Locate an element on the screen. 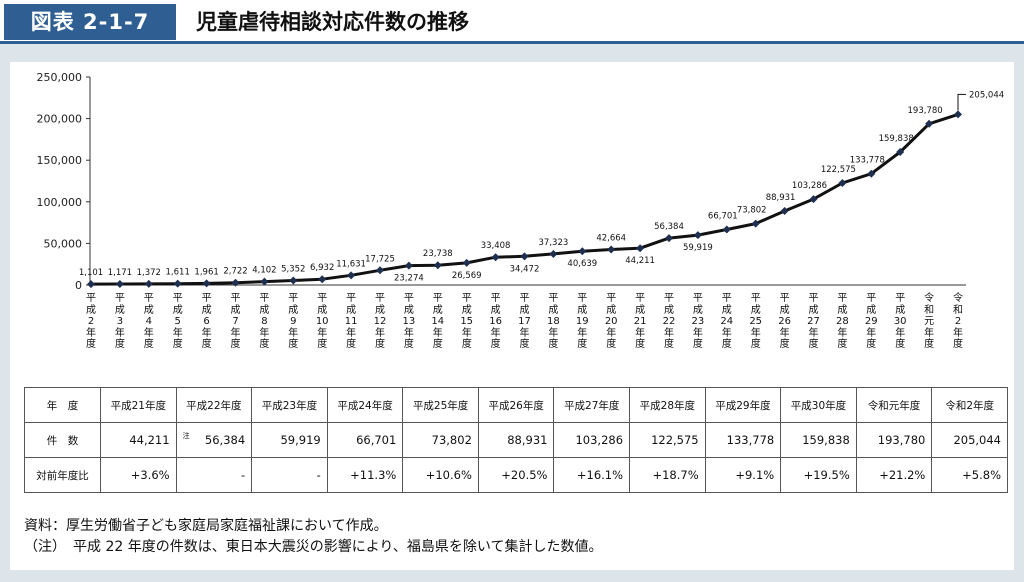 Image resolution: width=1024 pixels, height=582 pixels. y-tick-label: 50,000 is located at coordinates (63, 243).